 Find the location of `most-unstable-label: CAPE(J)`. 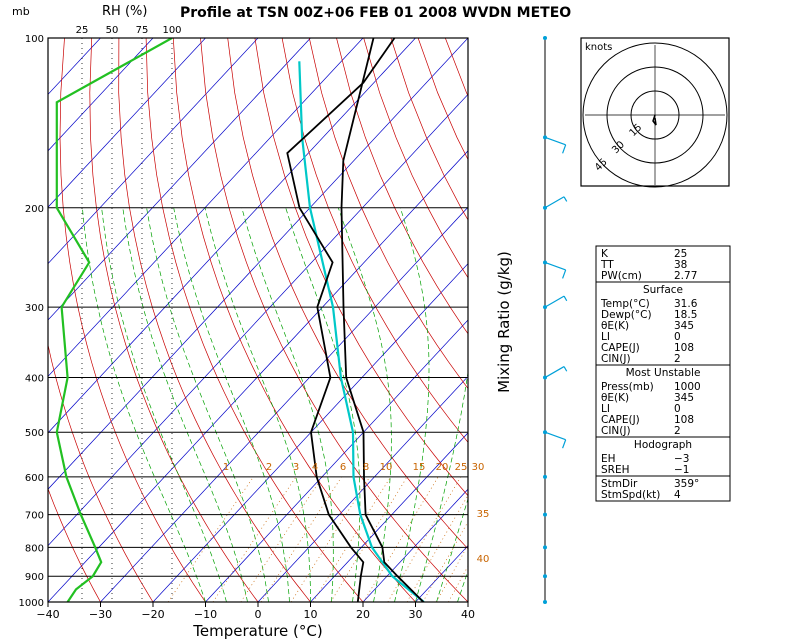

most-unstable-label: CAPE(J) is located at coordinates (620, 420).